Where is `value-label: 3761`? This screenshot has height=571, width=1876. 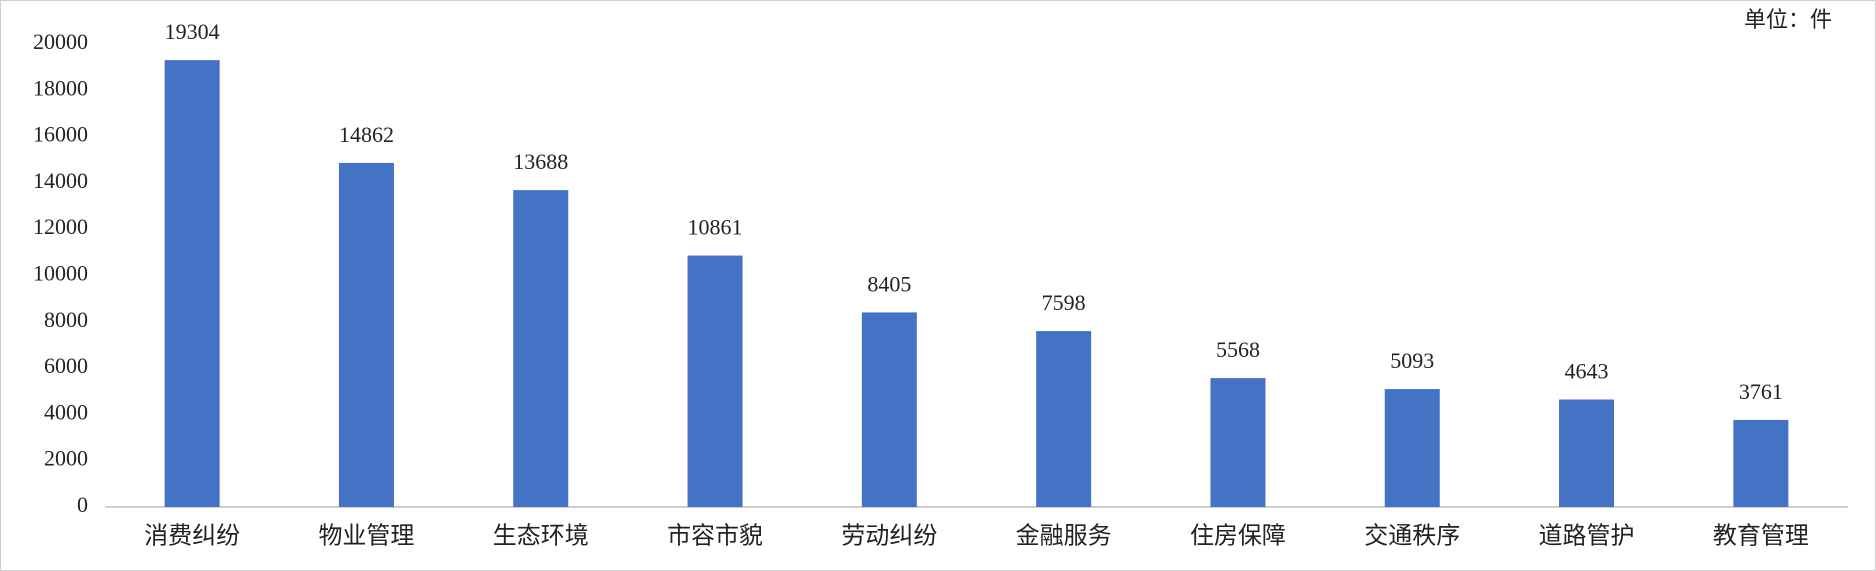 value-label: 3761 is located at coordinates (1761, 391).